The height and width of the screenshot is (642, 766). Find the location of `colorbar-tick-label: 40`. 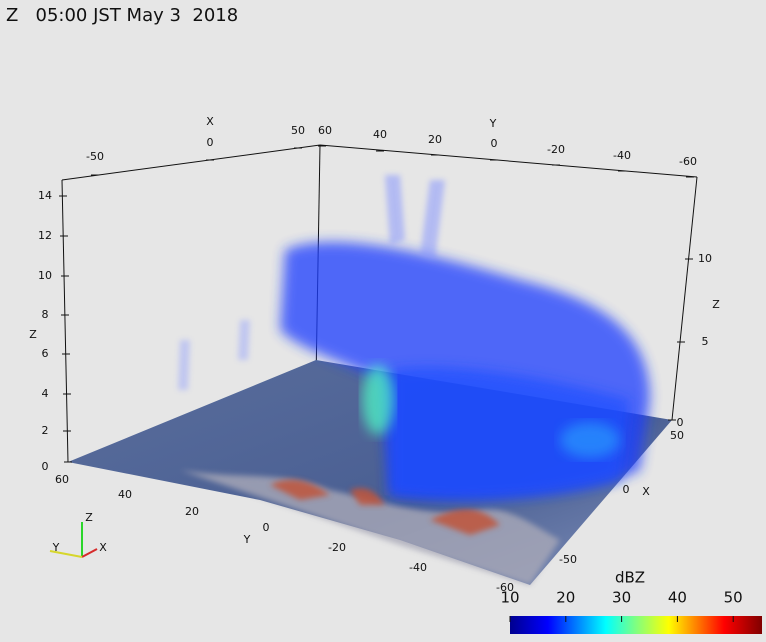

colorbar-tick-label: 40 is located at coordinates (677, 598).